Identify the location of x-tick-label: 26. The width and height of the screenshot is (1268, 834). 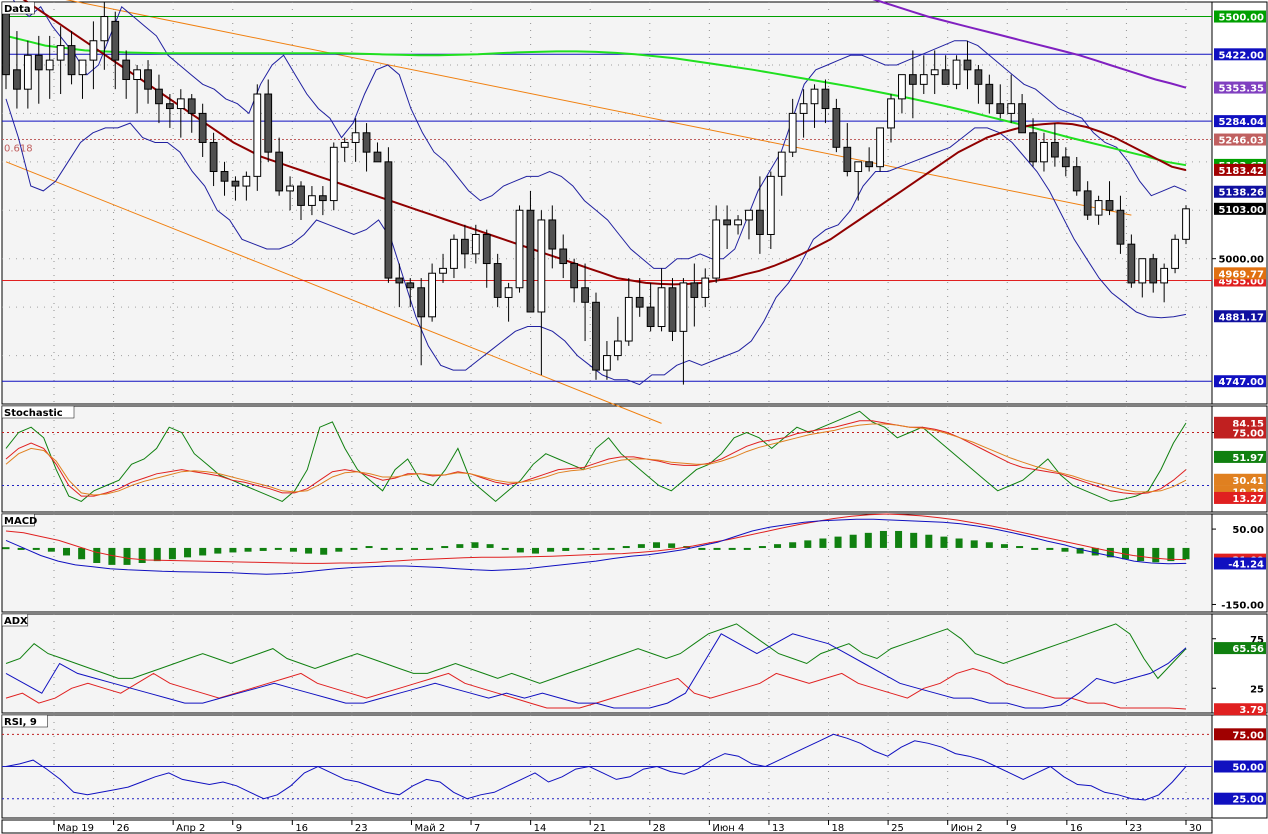
(123, 828).